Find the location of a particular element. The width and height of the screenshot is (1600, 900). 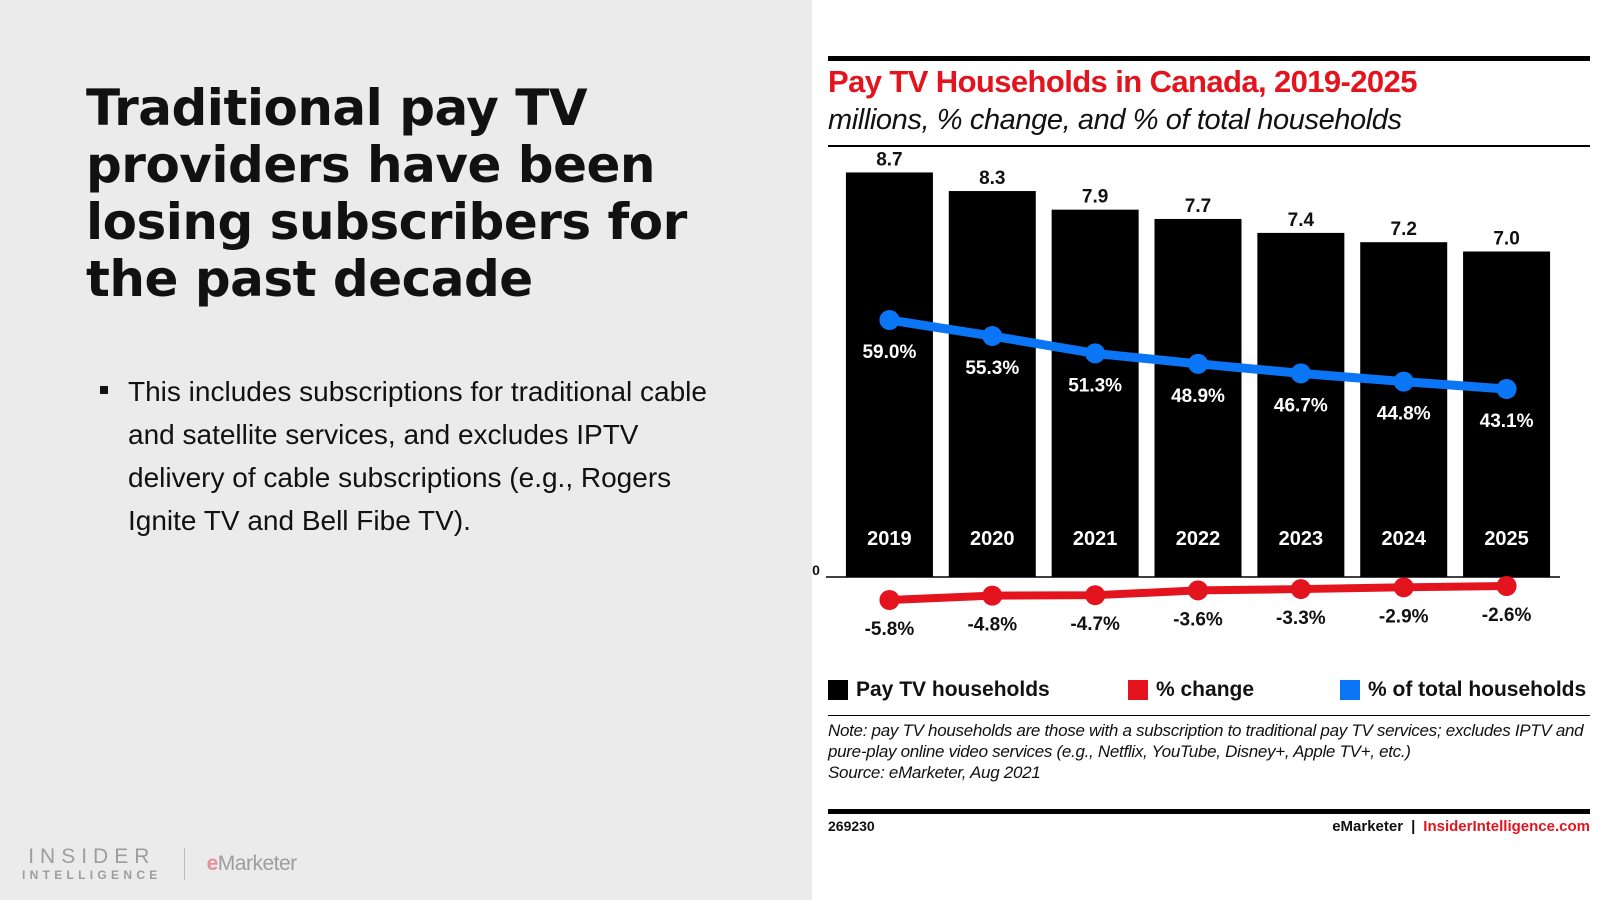

x-tick-label: 2025 is located at coordinates (1506, 539).